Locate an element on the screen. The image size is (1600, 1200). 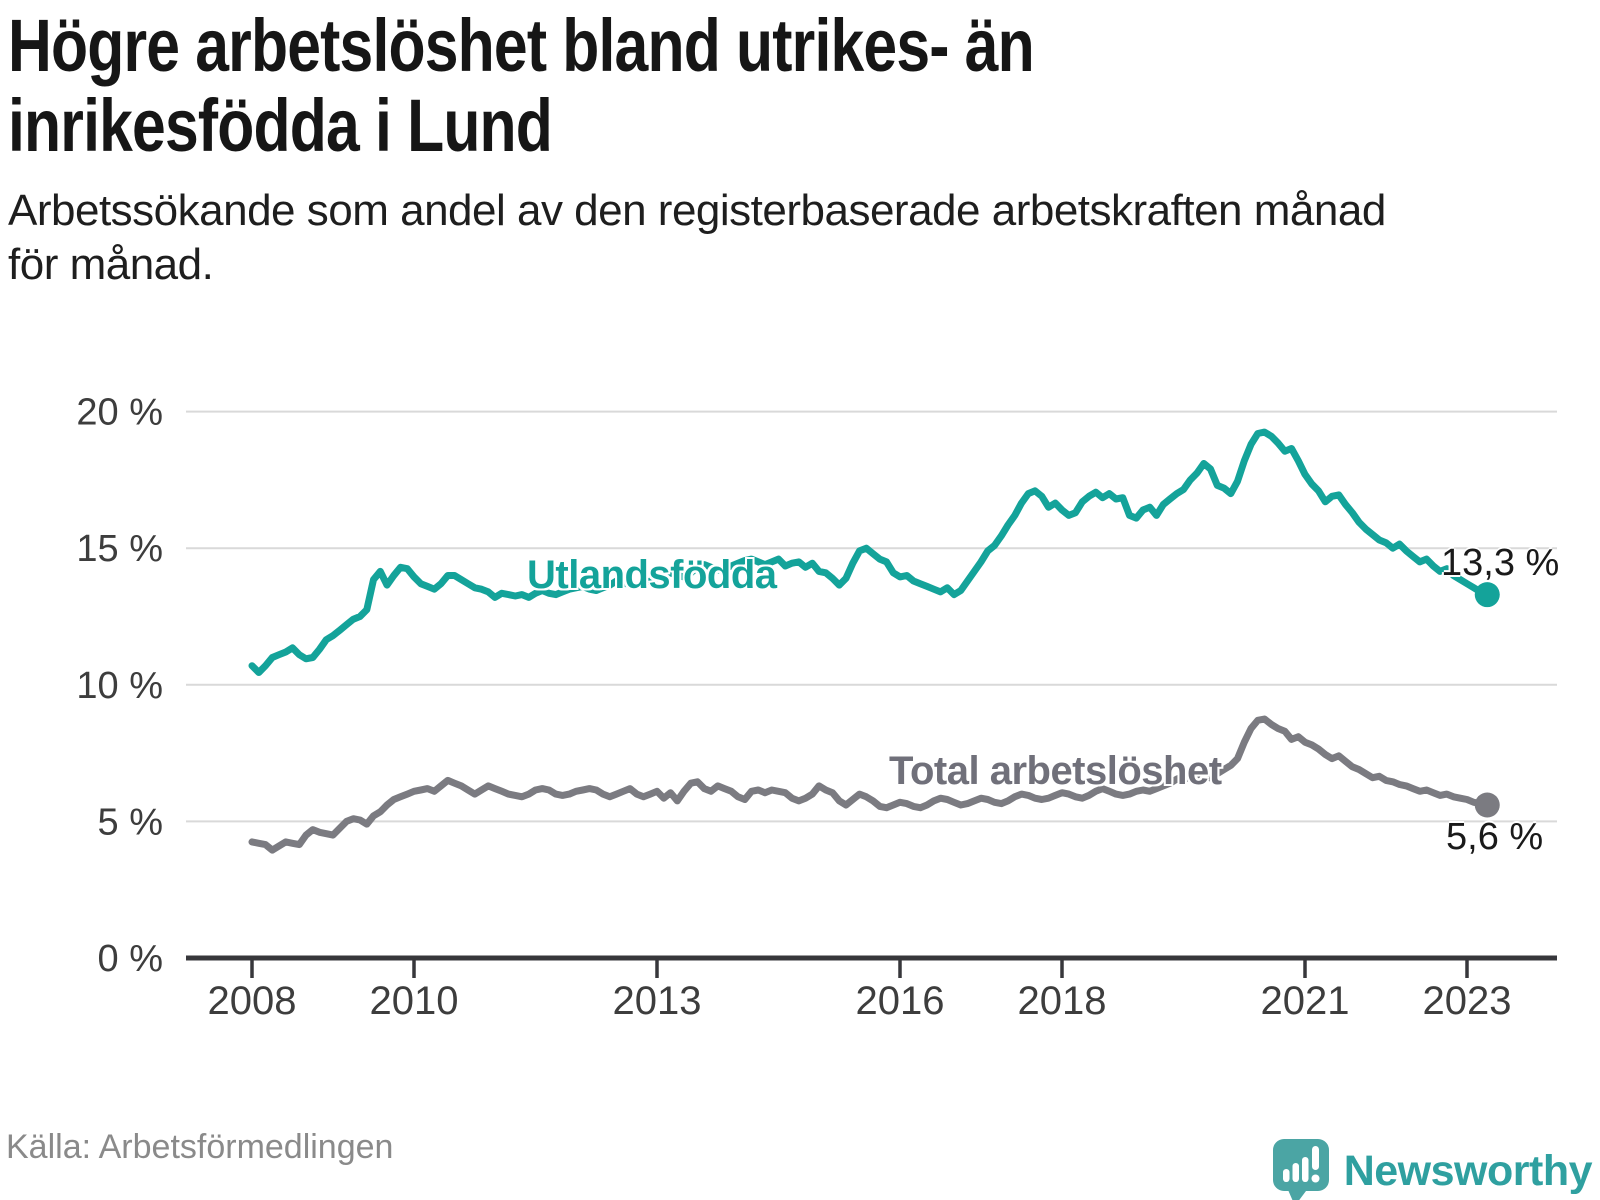
series-line-utlandsfodda-end-dot is located at coordinates (1487, 595).